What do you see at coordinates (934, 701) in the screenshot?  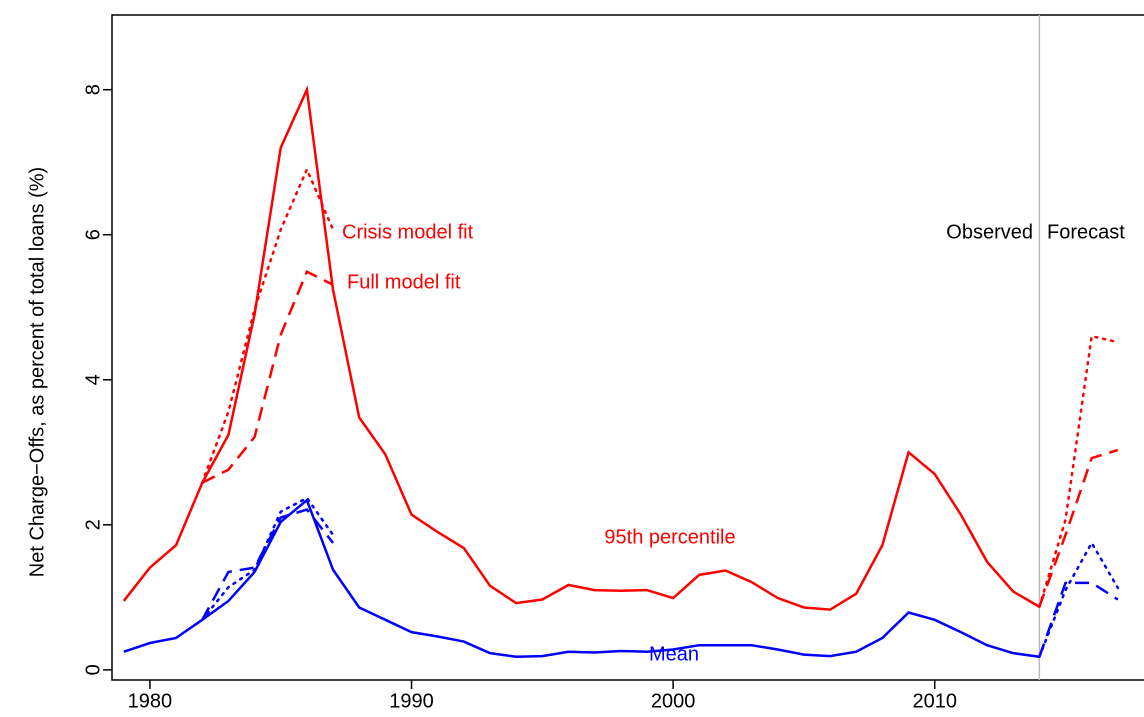 I see `x-tick-label: 2010` at bounding box center [934, 701].